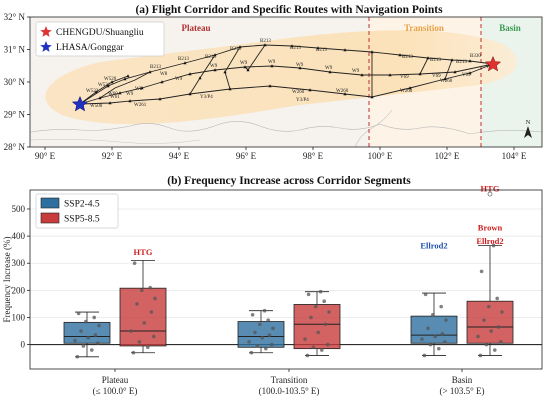 Image resolution: width=550 pixels, height=406 pixels. Describe the element at coordinates (489, 241) in the screenshot. I see `outlier-annotation: Ellrod2` at that location.